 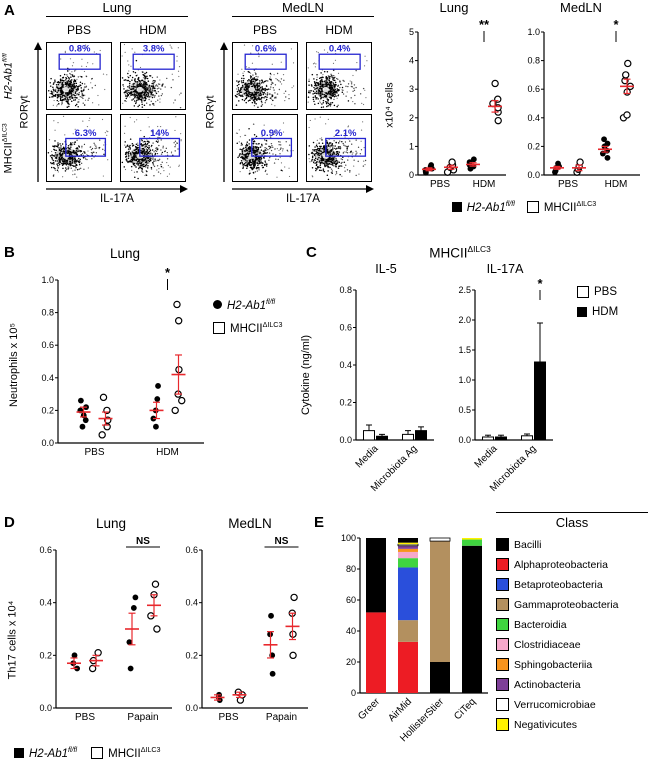 What do you see at coordinates (154, 49) in the screenshot?
I see `svg-text: 3.8%` at bounding box center [154, 49].